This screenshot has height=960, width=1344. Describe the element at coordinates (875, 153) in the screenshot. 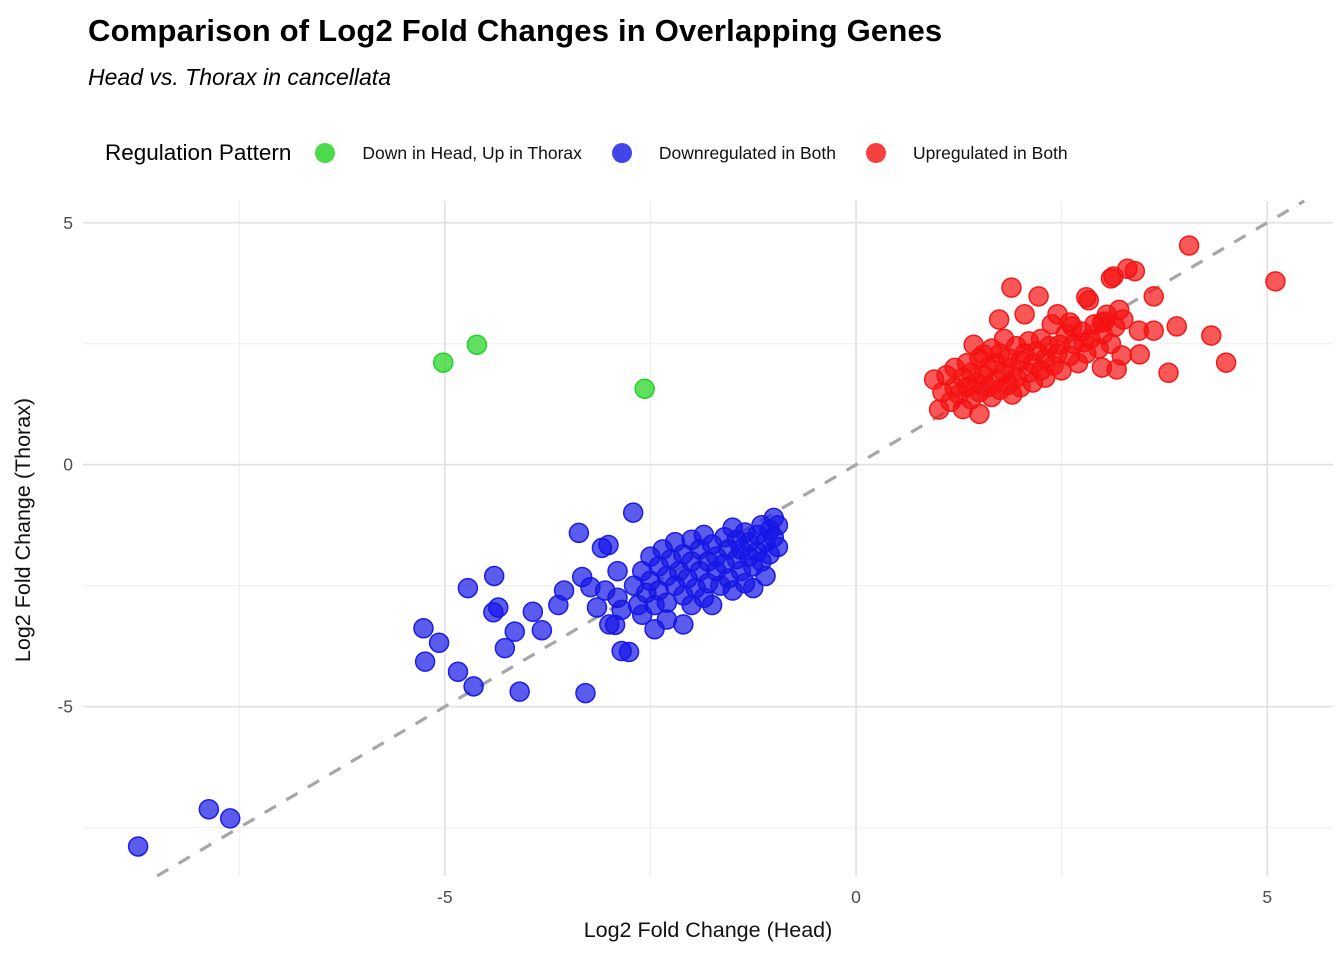

I see `legend-dot-red-icon` at that location.